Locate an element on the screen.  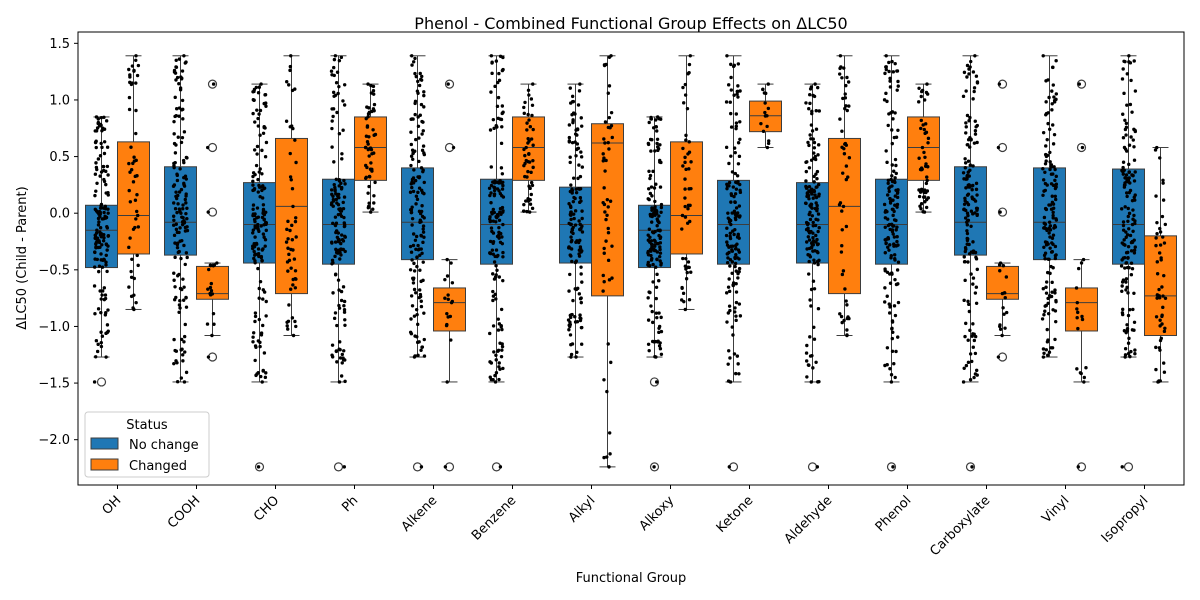
y-tick-label: 1.0 is located at coordinates (59, 100).